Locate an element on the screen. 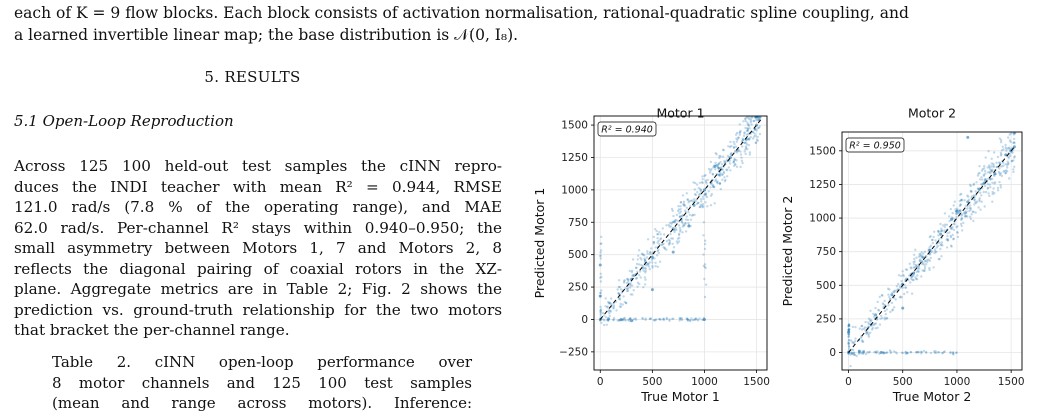  r2-annotation-box is located at coordinates (627, 129).